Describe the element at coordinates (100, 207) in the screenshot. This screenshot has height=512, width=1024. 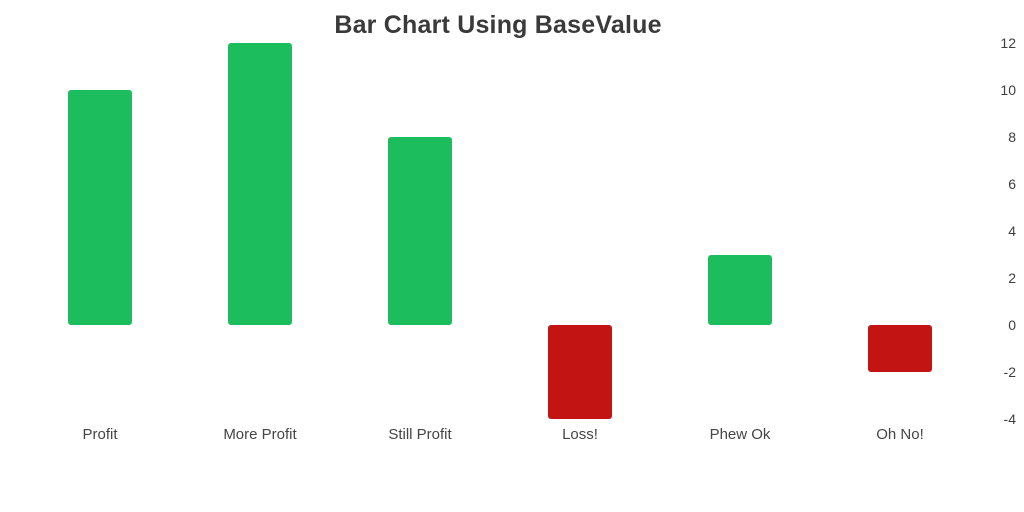
I see `bar-profit` at that location.